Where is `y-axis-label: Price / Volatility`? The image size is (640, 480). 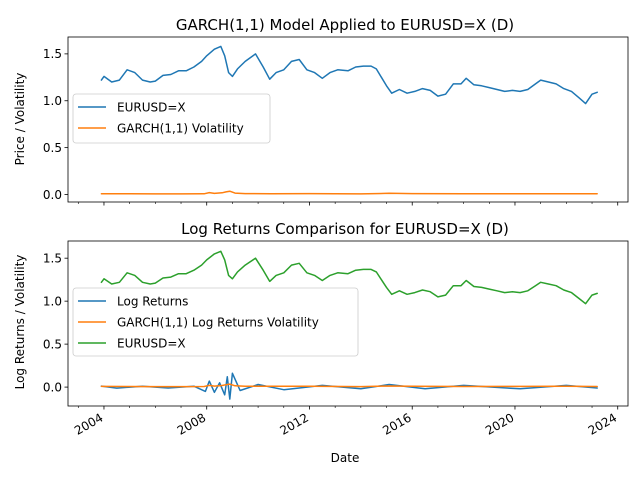 y-axis-label: Price / Volatility is located at coordinates (20, 119).